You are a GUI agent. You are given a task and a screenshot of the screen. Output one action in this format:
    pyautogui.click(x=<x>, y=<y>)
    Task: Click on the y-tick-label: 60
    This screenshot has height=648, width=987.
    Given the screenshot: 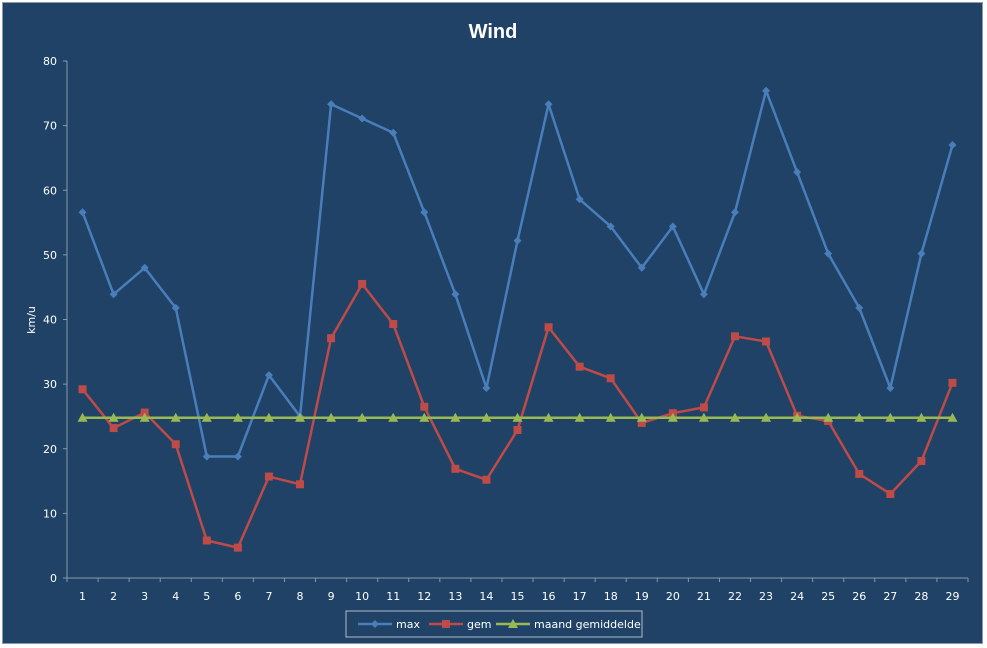 What is the action you would take?
    pyautogui.click(x=50, y=190)
    